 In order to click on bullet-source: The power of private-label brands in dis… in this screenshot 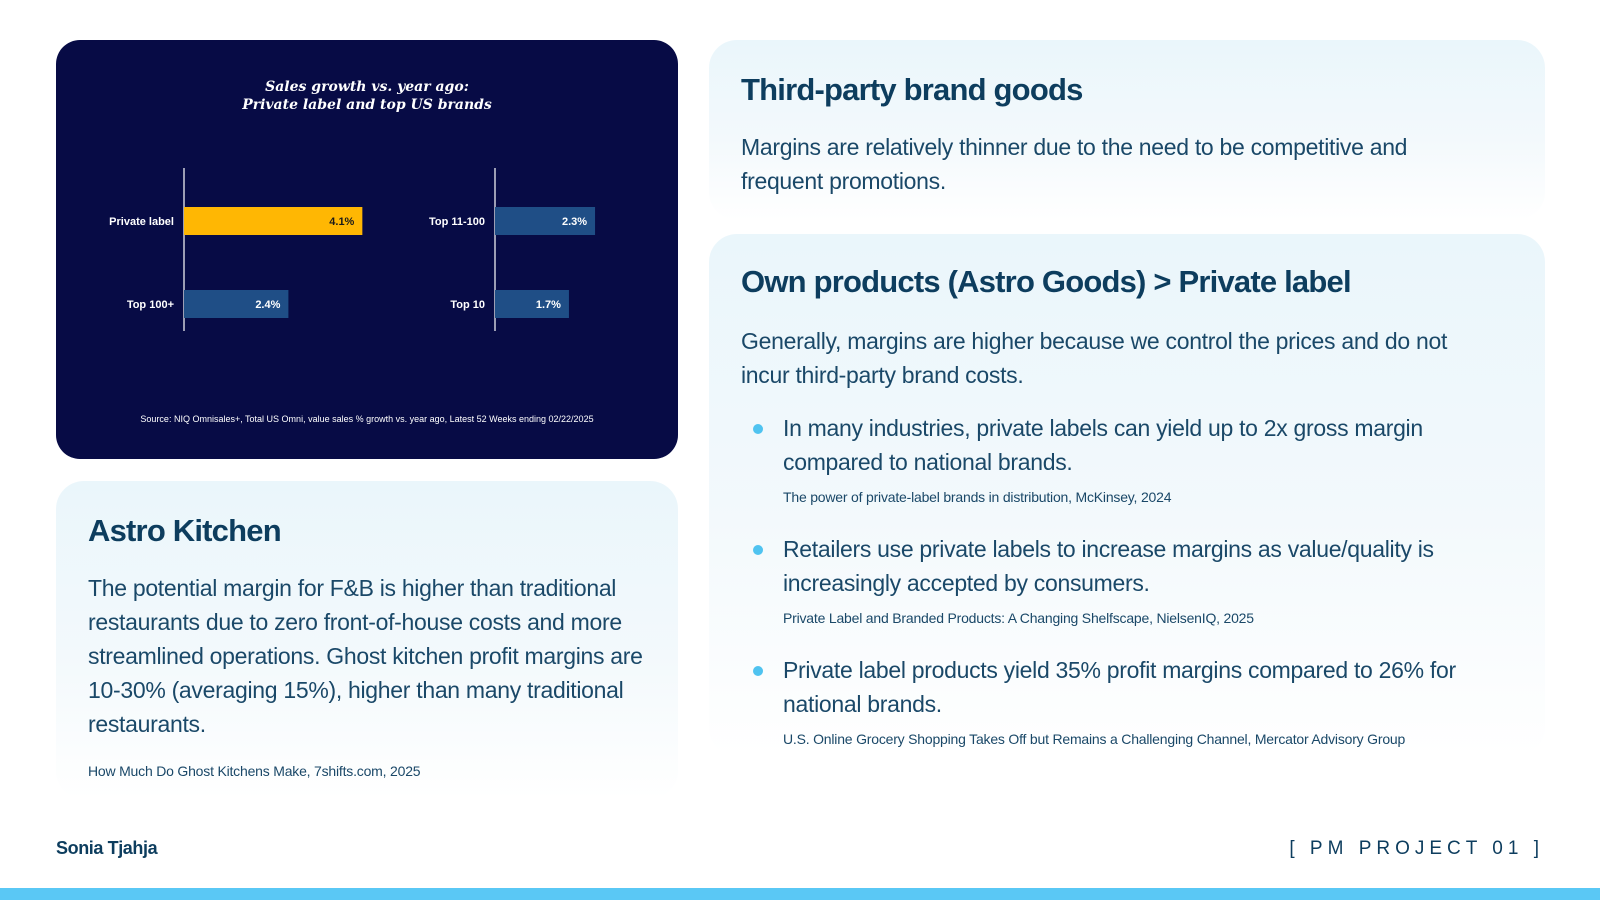, I will do `click(977, 497)`.